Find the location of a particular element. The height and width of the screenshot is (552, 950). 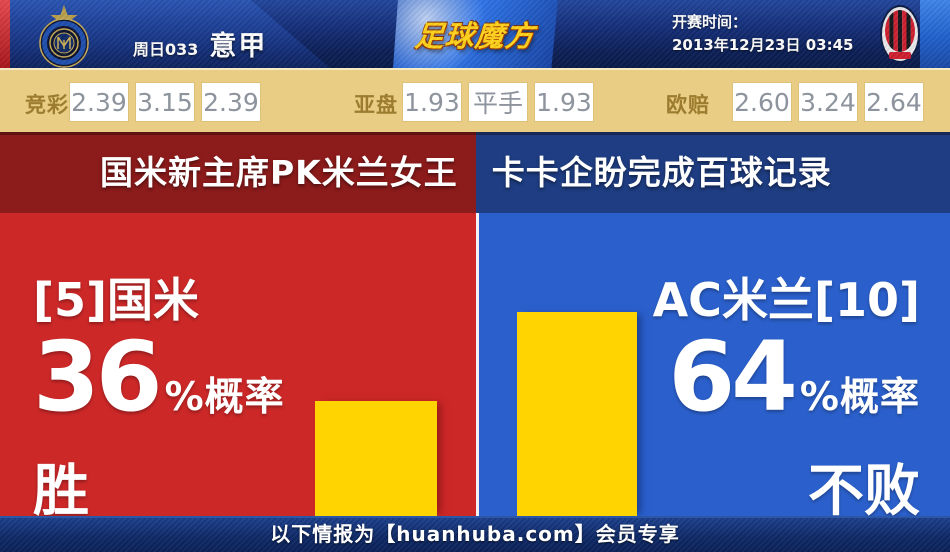

odds-group-jingcai: 2.39 3.15 2.39 is located at coordinates (165, 102).